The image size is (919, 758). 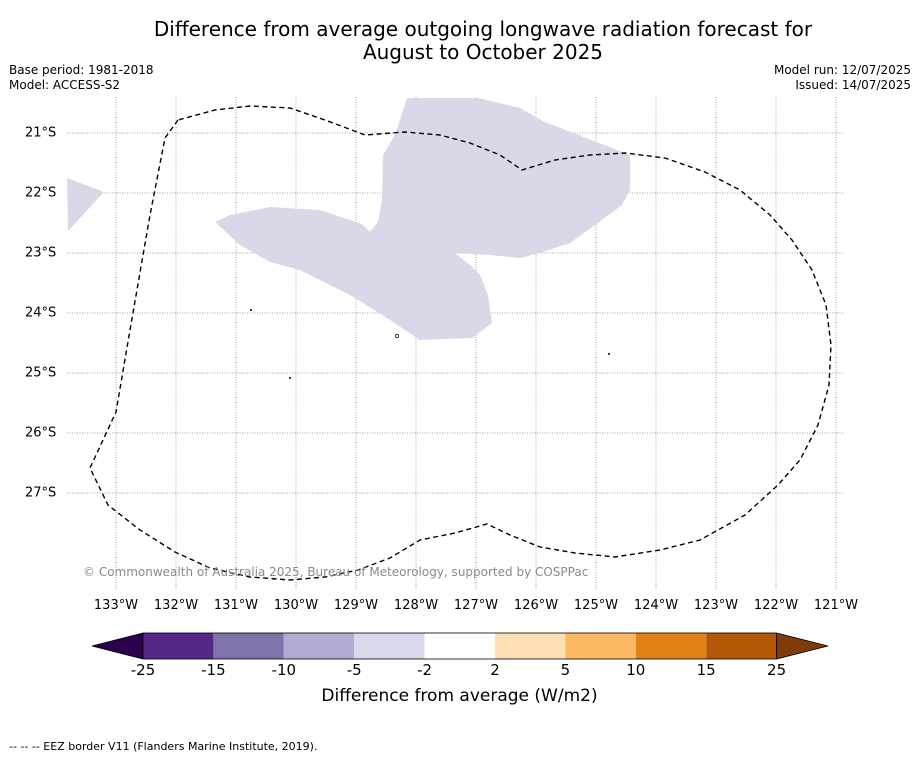 What do you see at coordinates (802, 646) in the screenshot?
I see `colorbar-extend-high` at bounding box center [802, 646].